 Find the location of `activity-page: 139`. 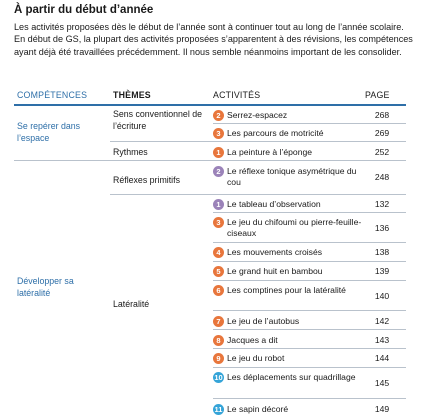

activity-page: 139 is located at coordinates (382, 271).